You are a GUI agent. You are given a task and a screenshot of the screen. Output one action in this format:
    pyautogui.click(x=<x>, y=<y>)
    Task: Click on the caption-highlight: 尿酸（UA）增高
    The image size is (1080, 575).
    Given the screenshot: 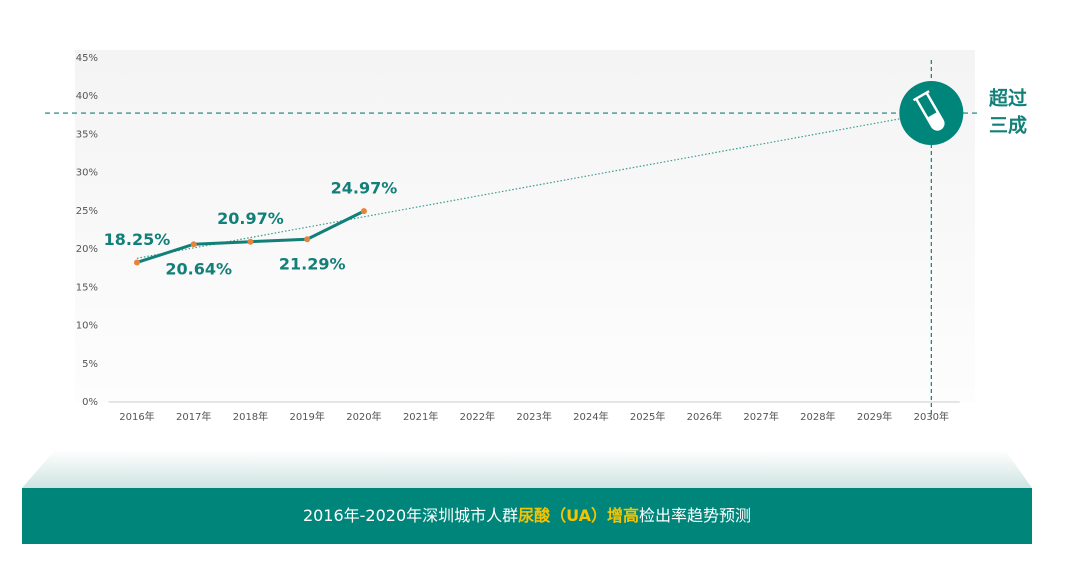 What is the action you would take?
    pyautogui.click(x=578, y=515)
    